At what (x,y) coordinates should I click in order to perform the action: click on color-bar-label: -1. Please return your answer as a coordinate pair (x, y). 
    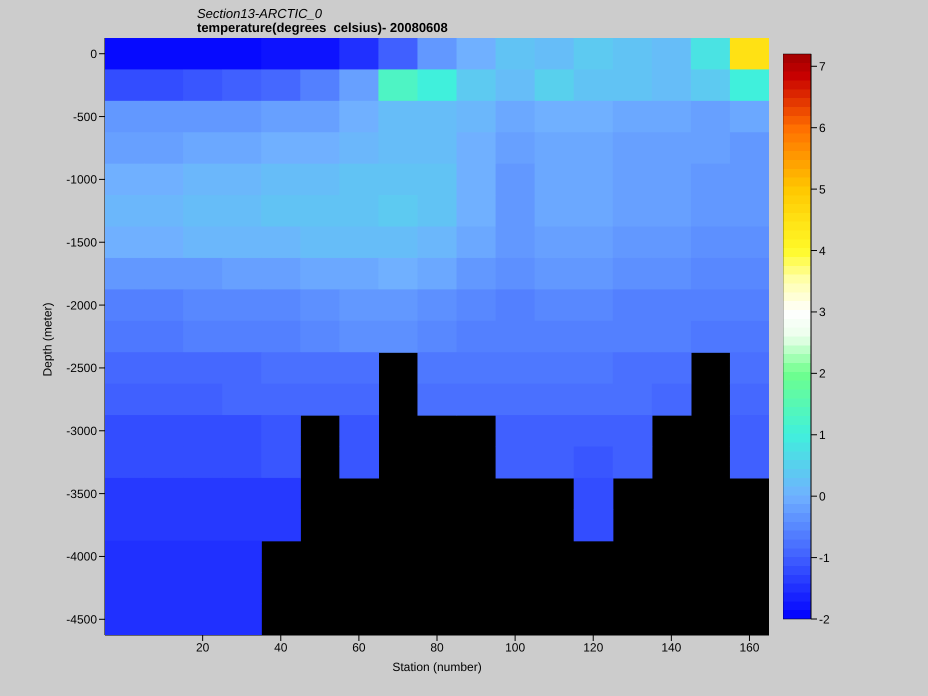
    Looking at the image, I should click on (824, 557).